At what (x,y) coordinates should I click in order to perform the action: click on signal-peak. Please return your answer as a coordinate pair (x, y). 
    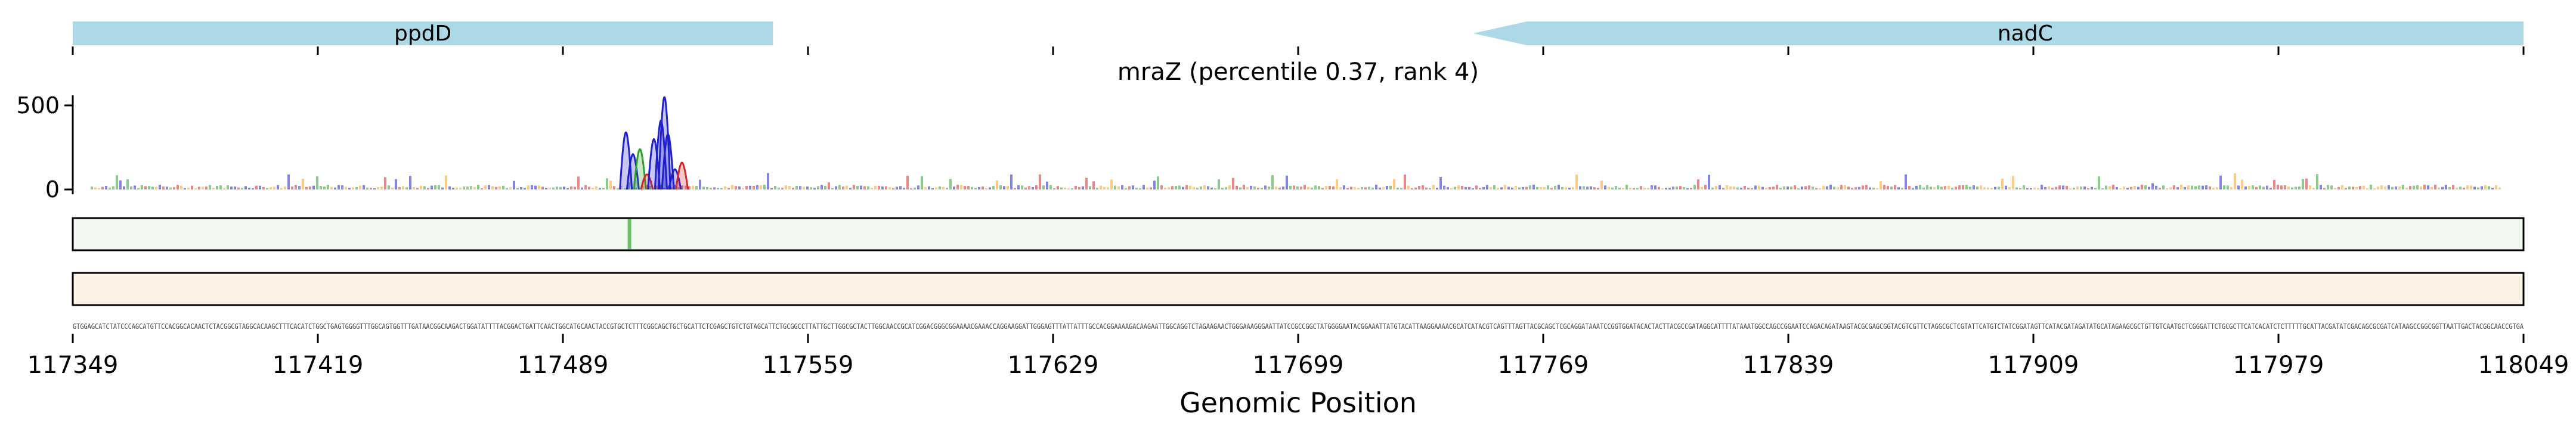
    Looking at the image, I should click on (654, 164).